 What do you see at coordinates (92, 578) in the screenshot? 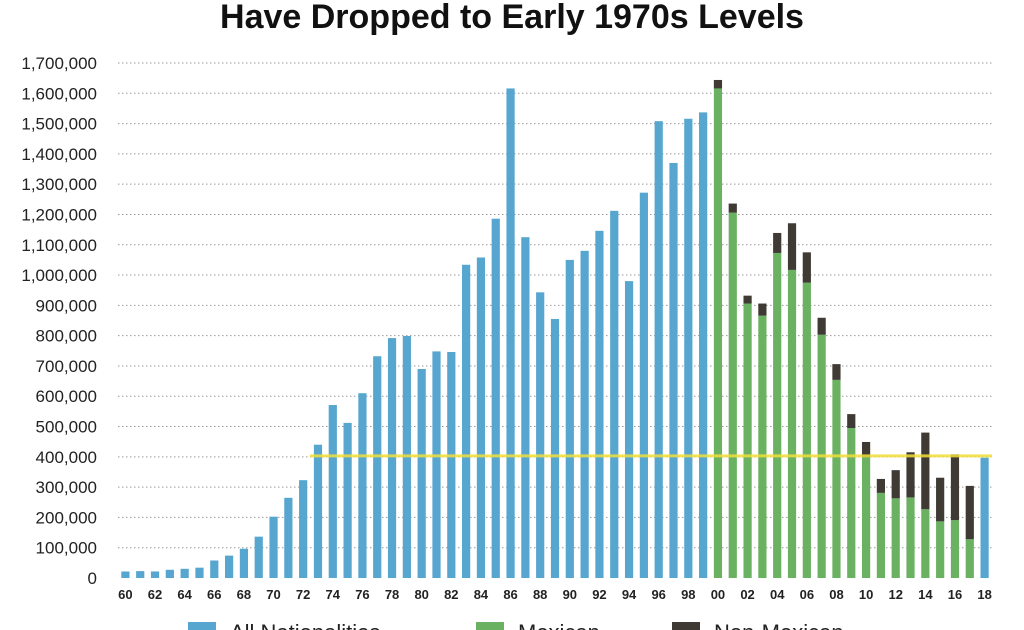
I see `y-tick-label: 0` at bounding box center [92, 578].